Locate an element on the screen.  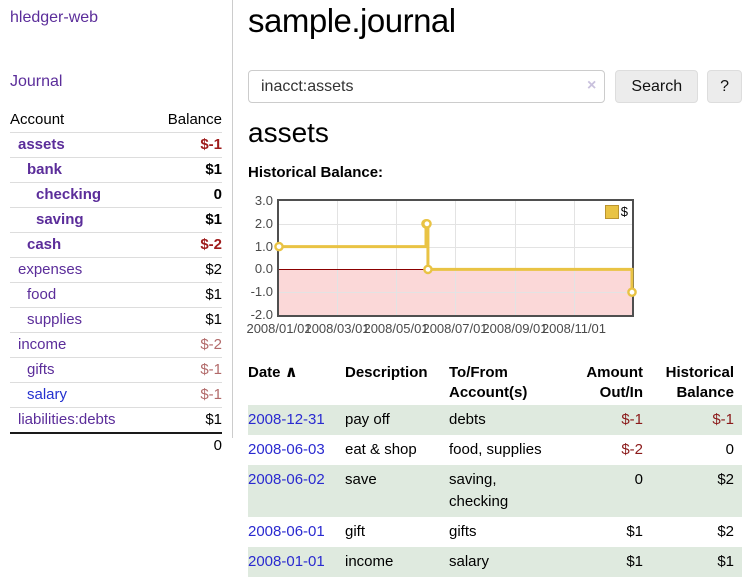
account-balance: 0 is located at coordinates (217, 194).